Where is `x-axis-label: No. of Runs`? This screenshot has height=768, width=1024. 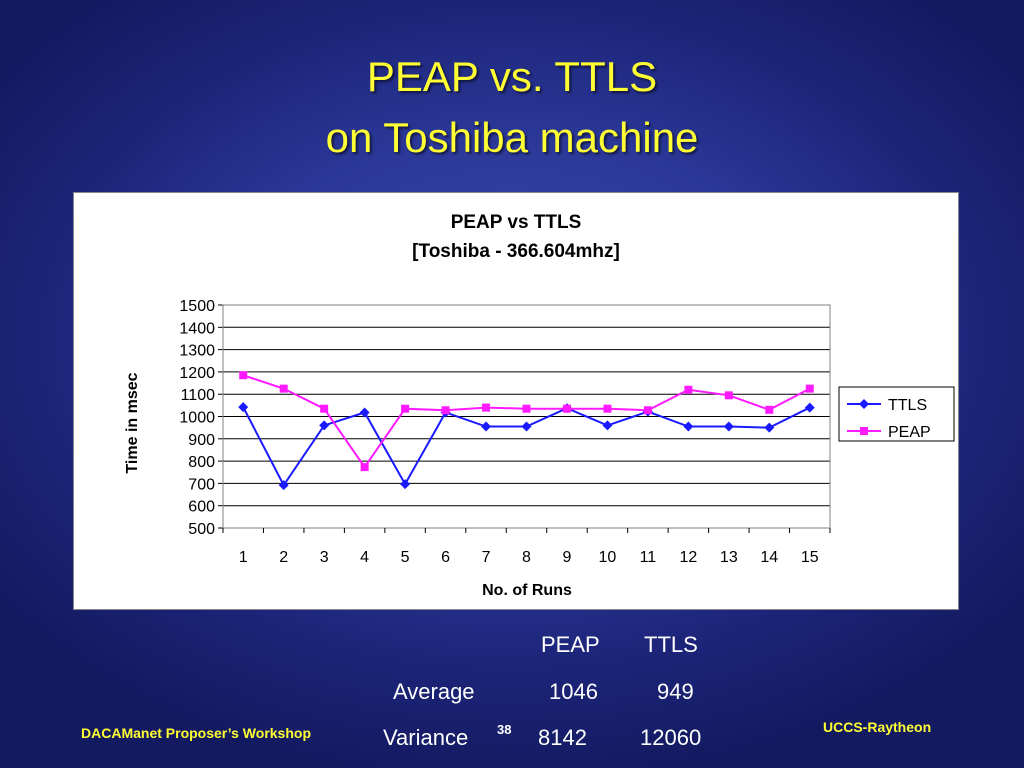 x-axis-label: No. of Runs is located at coordinates (527, 590).